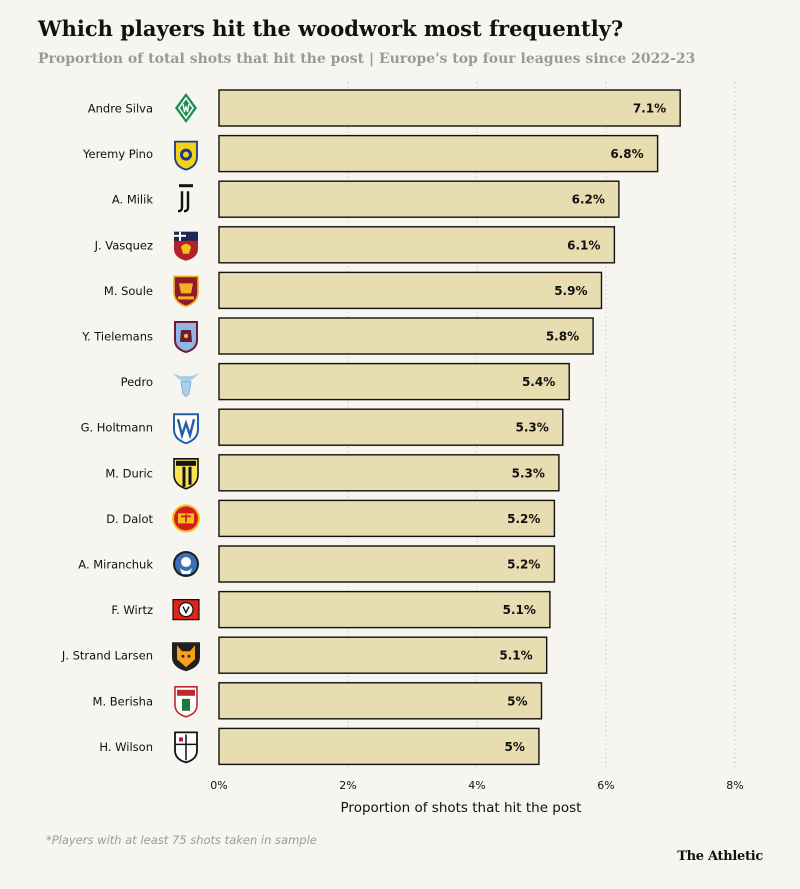 The image size is (800, 889). What do you see at coordinates (461, 808) in the screenshot?
I see `x-axis-title: Proportion of shots that hit the post` at bounding box center [461, 808].